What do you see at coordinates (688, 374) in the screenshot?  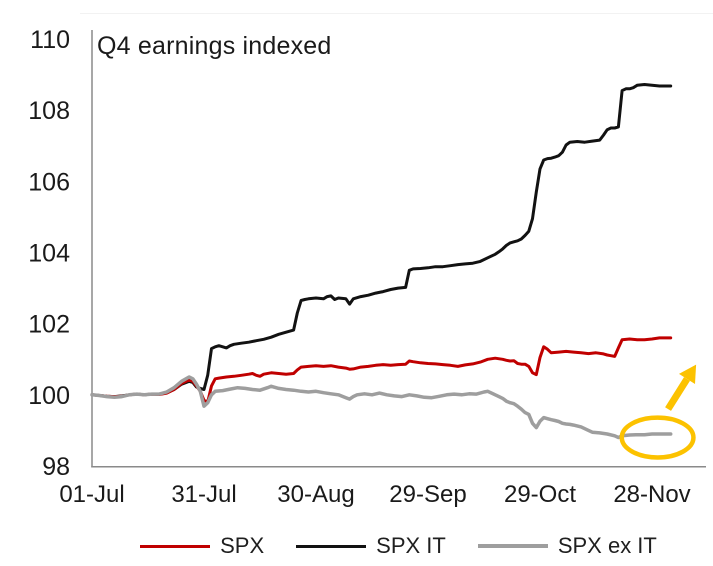 I see `up-arrow-head` at bounding box center [688, 374].